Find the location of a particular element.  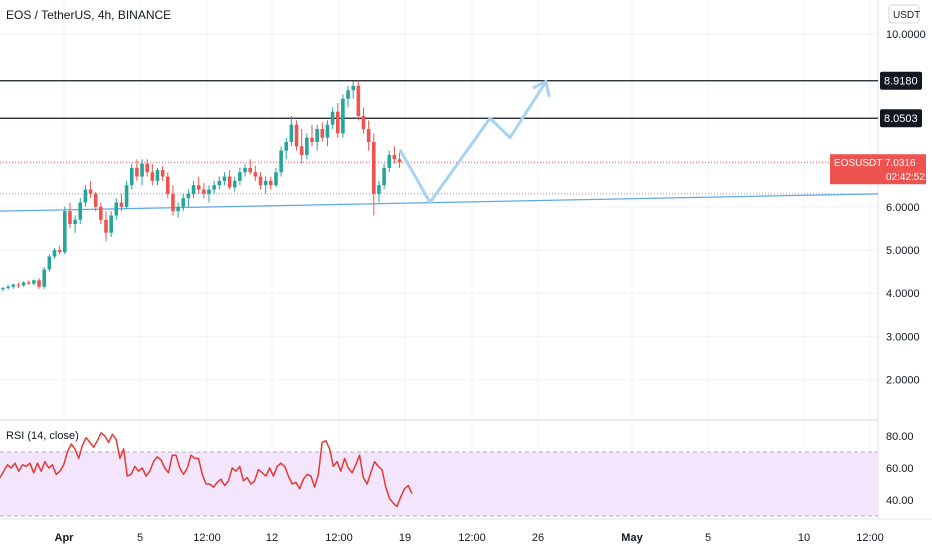

price-tick-label: 6.0000 is located at coordinates (903, 208).